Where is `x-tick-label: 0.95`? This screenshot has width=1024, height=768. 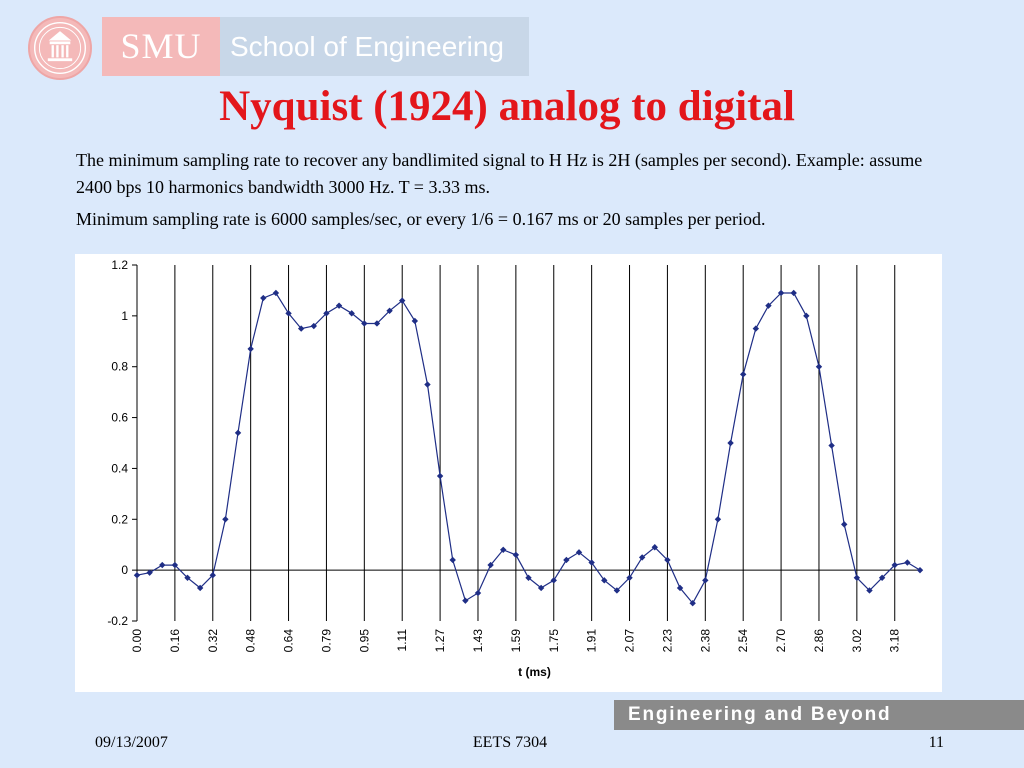 x-tick-label: 0.95 is located at coordinates (364, 641).